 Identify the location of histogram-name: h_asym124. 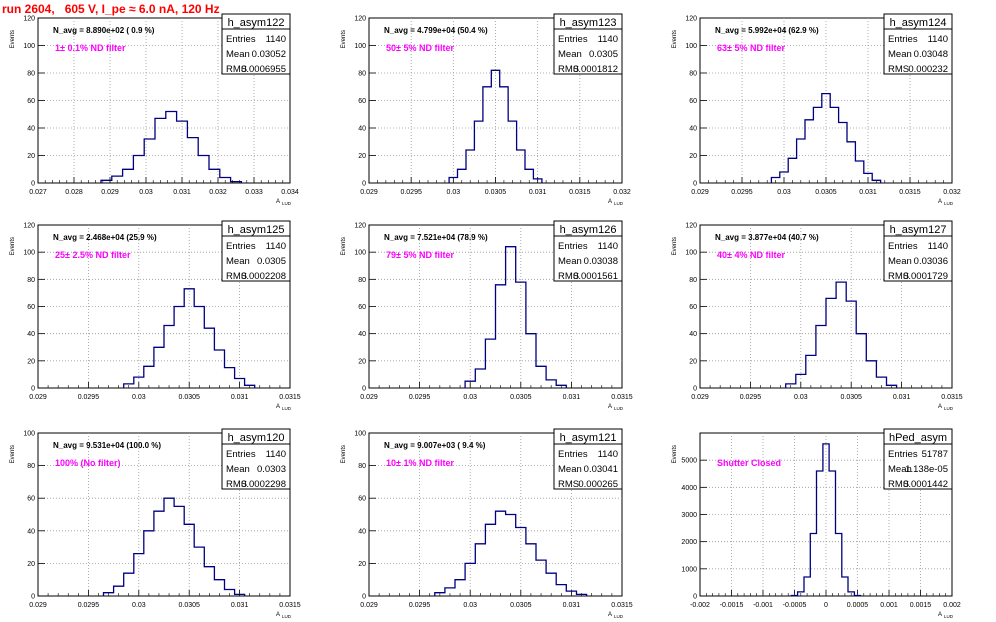
(918, 23).